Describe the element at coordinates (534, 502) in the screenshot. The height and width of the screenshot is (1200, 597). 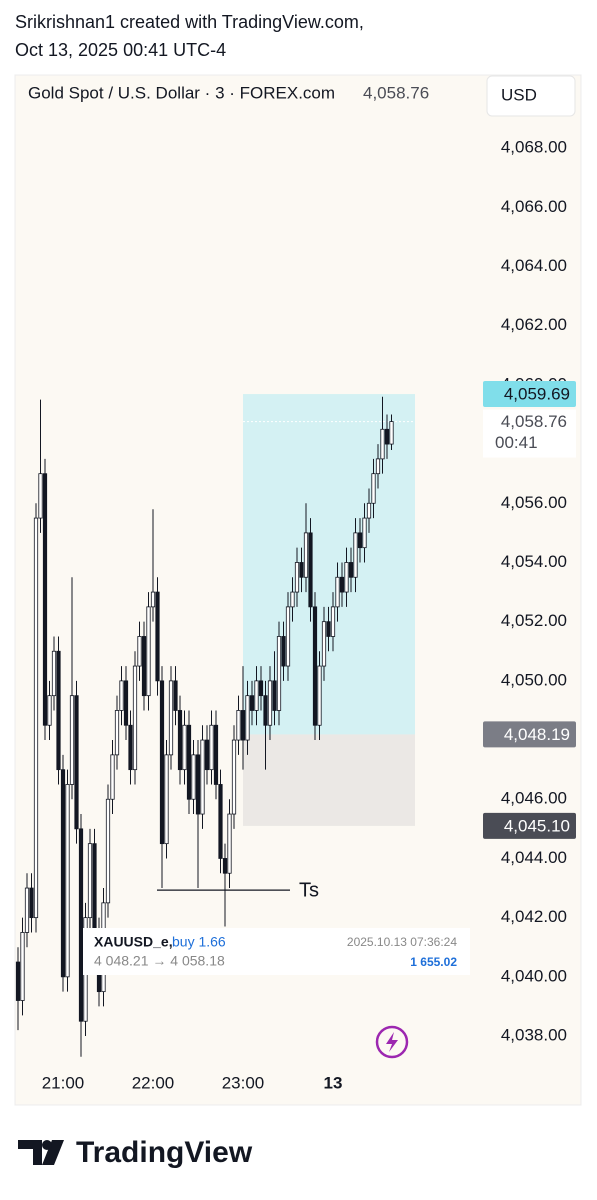
I see `y-tick-label: 4,056.00` at that location.